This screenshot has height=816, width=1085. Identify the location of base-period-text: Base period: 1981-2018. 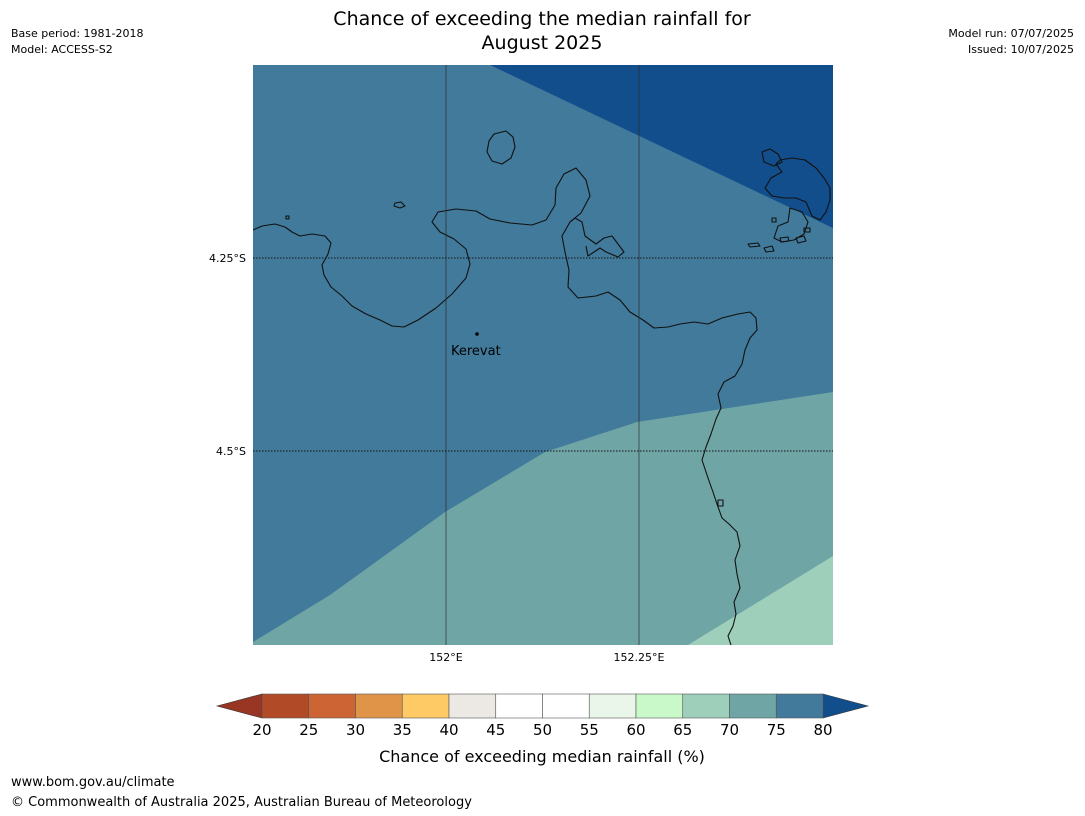
(77, 33).